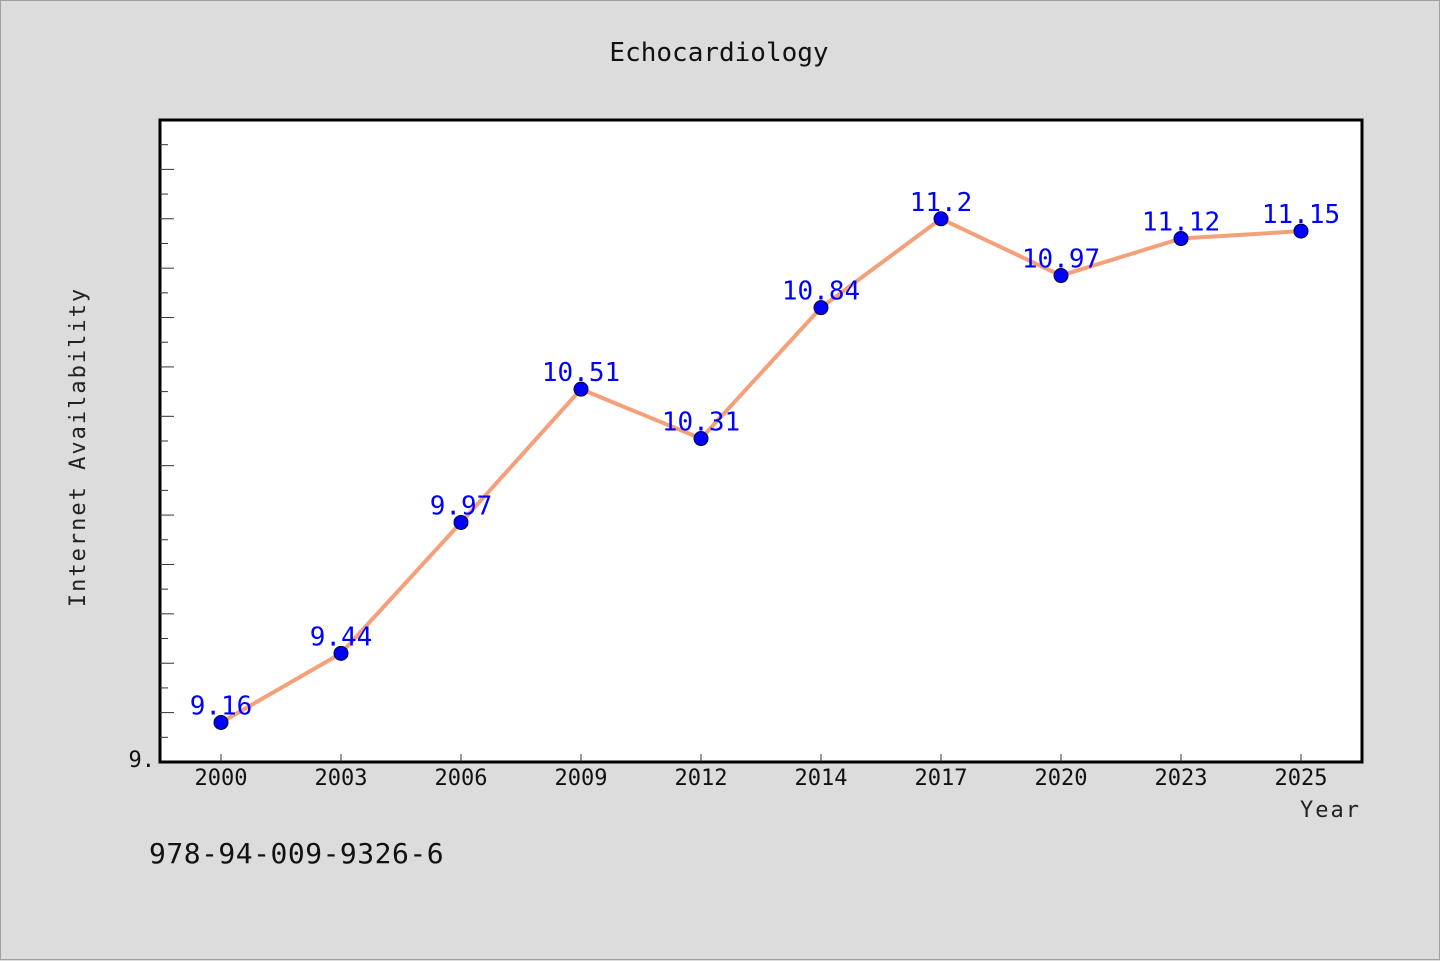  I want to click on x-tick-label: 2014, so click(821, 778).